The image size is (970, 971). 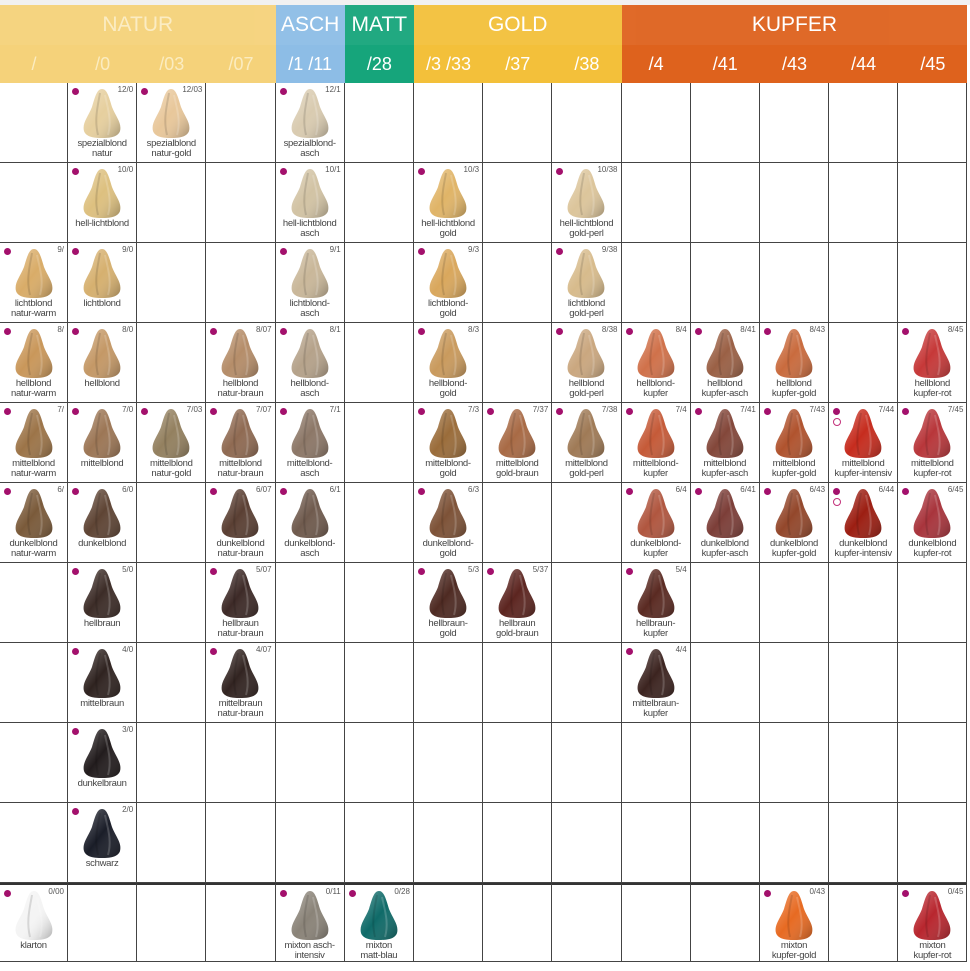 I want to click on color-swatch-cell: 9/38 lichtblond gold-perl, so click(x=587, y=283).